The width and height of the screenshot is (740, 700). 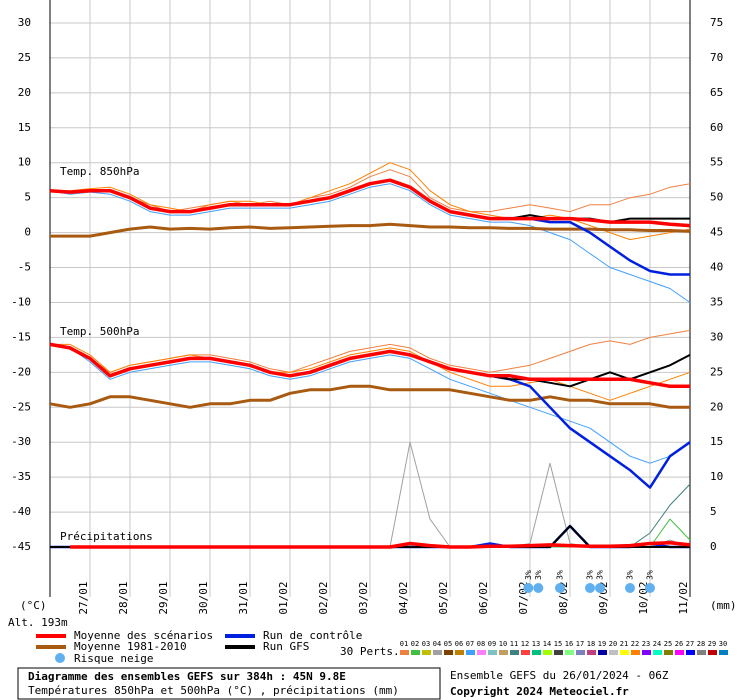 What do you see at coordinates (723, 605) in the screenshot?
I see `y2-axis-label: (mm)` at bounding box center [723, 605].